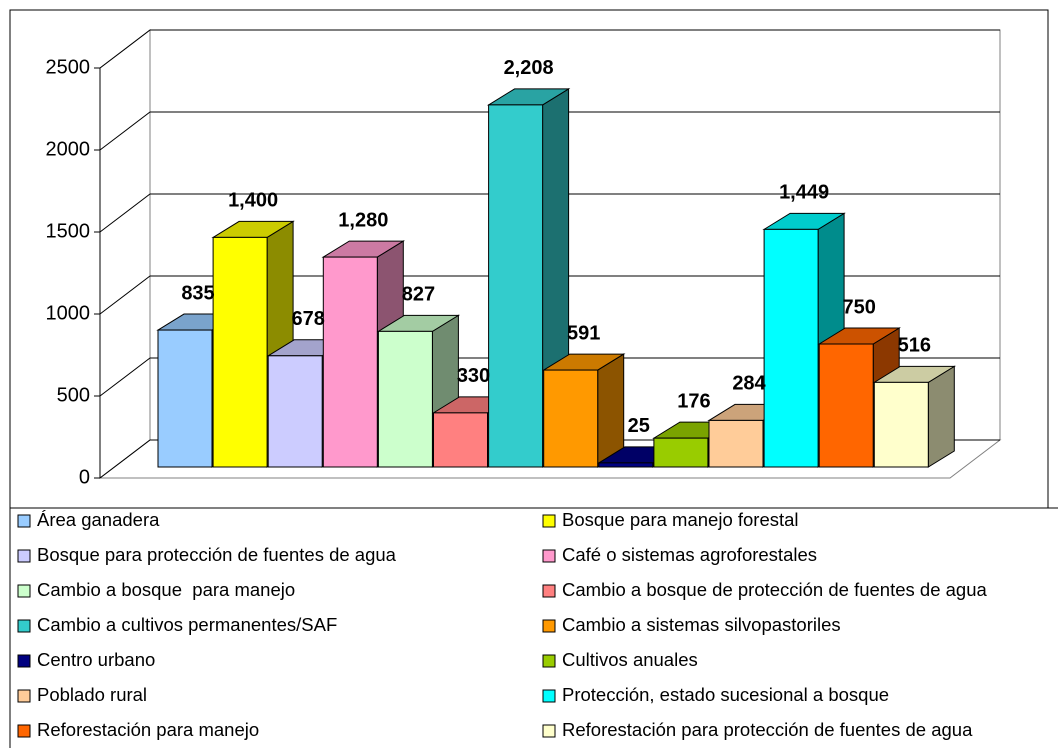 Image resolution: width=1058 pixels, height=748 pixels. What do you see at coordinates (725, 694) in the screenshot?
I see `legend-label: Protección, estado sucesional a bosque` at bounding box center [725, 694].